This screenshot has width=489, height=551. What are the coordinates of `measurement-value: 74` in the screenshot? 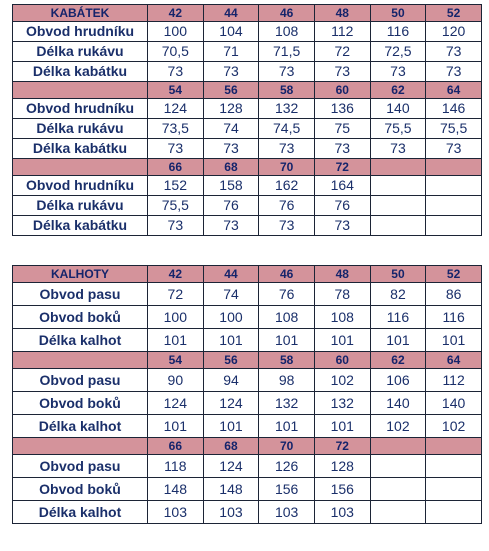 It's located at (231, 294).